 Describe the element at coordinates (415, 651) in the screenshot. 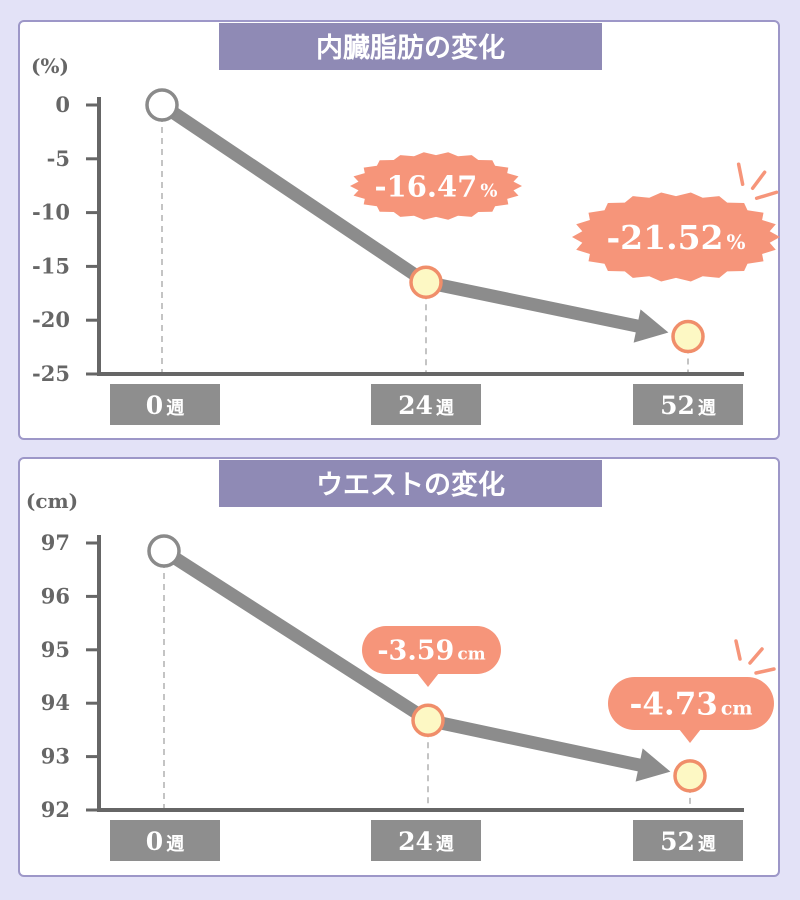

I see `callout-value: -3.59` at that location.